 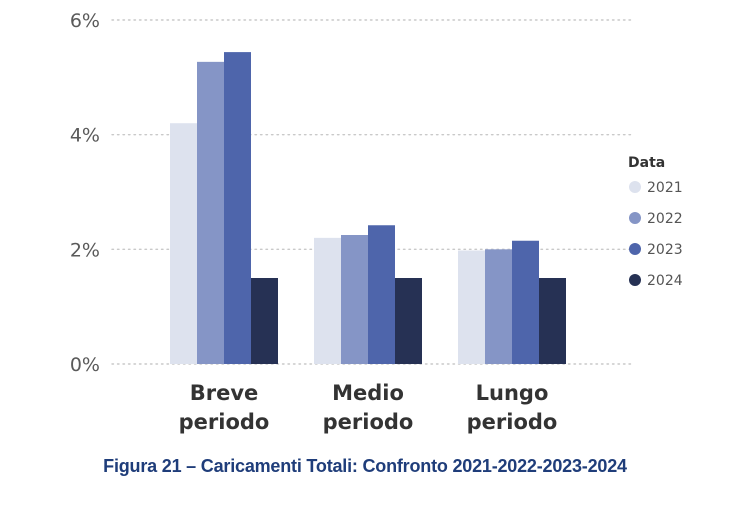 I want to click on x-category-label: Breve periodo, so click(x=224, y=407).